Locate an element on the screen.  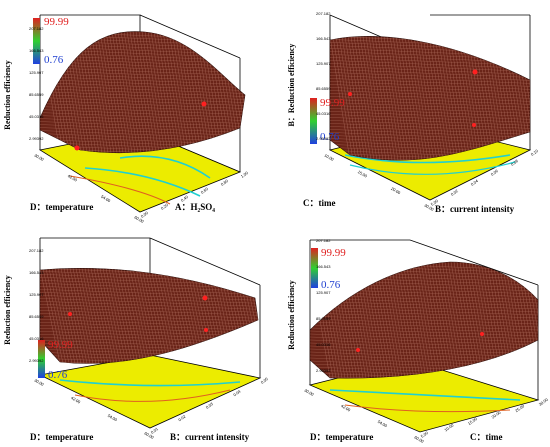
z-axis-label: B：Reduction efficiency is located at coordinates (291, 85).